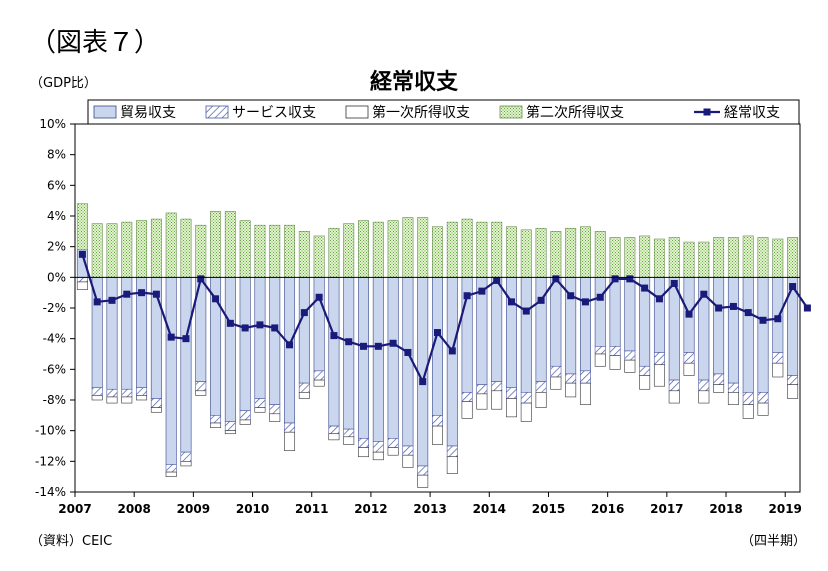 The image size is (828, 571). Describe the element at coordinates (666, 509) in the screenshot. I see `x-tick-label: 2017` at that location.